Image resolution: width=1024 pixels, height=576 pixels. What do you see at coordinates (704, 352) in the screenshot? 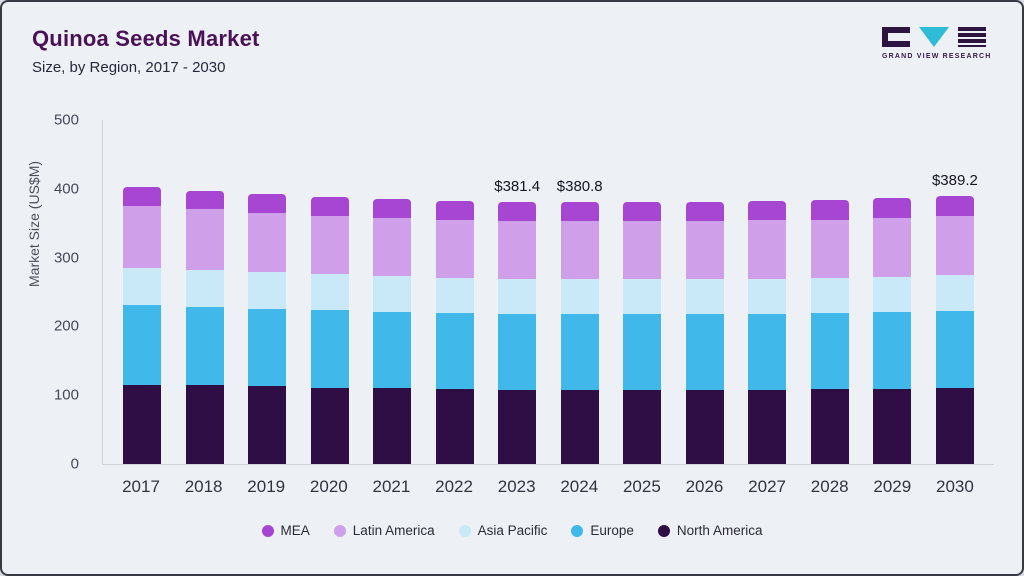
I see `bar-segment-europe-2026` at bounding box center [704, 352].